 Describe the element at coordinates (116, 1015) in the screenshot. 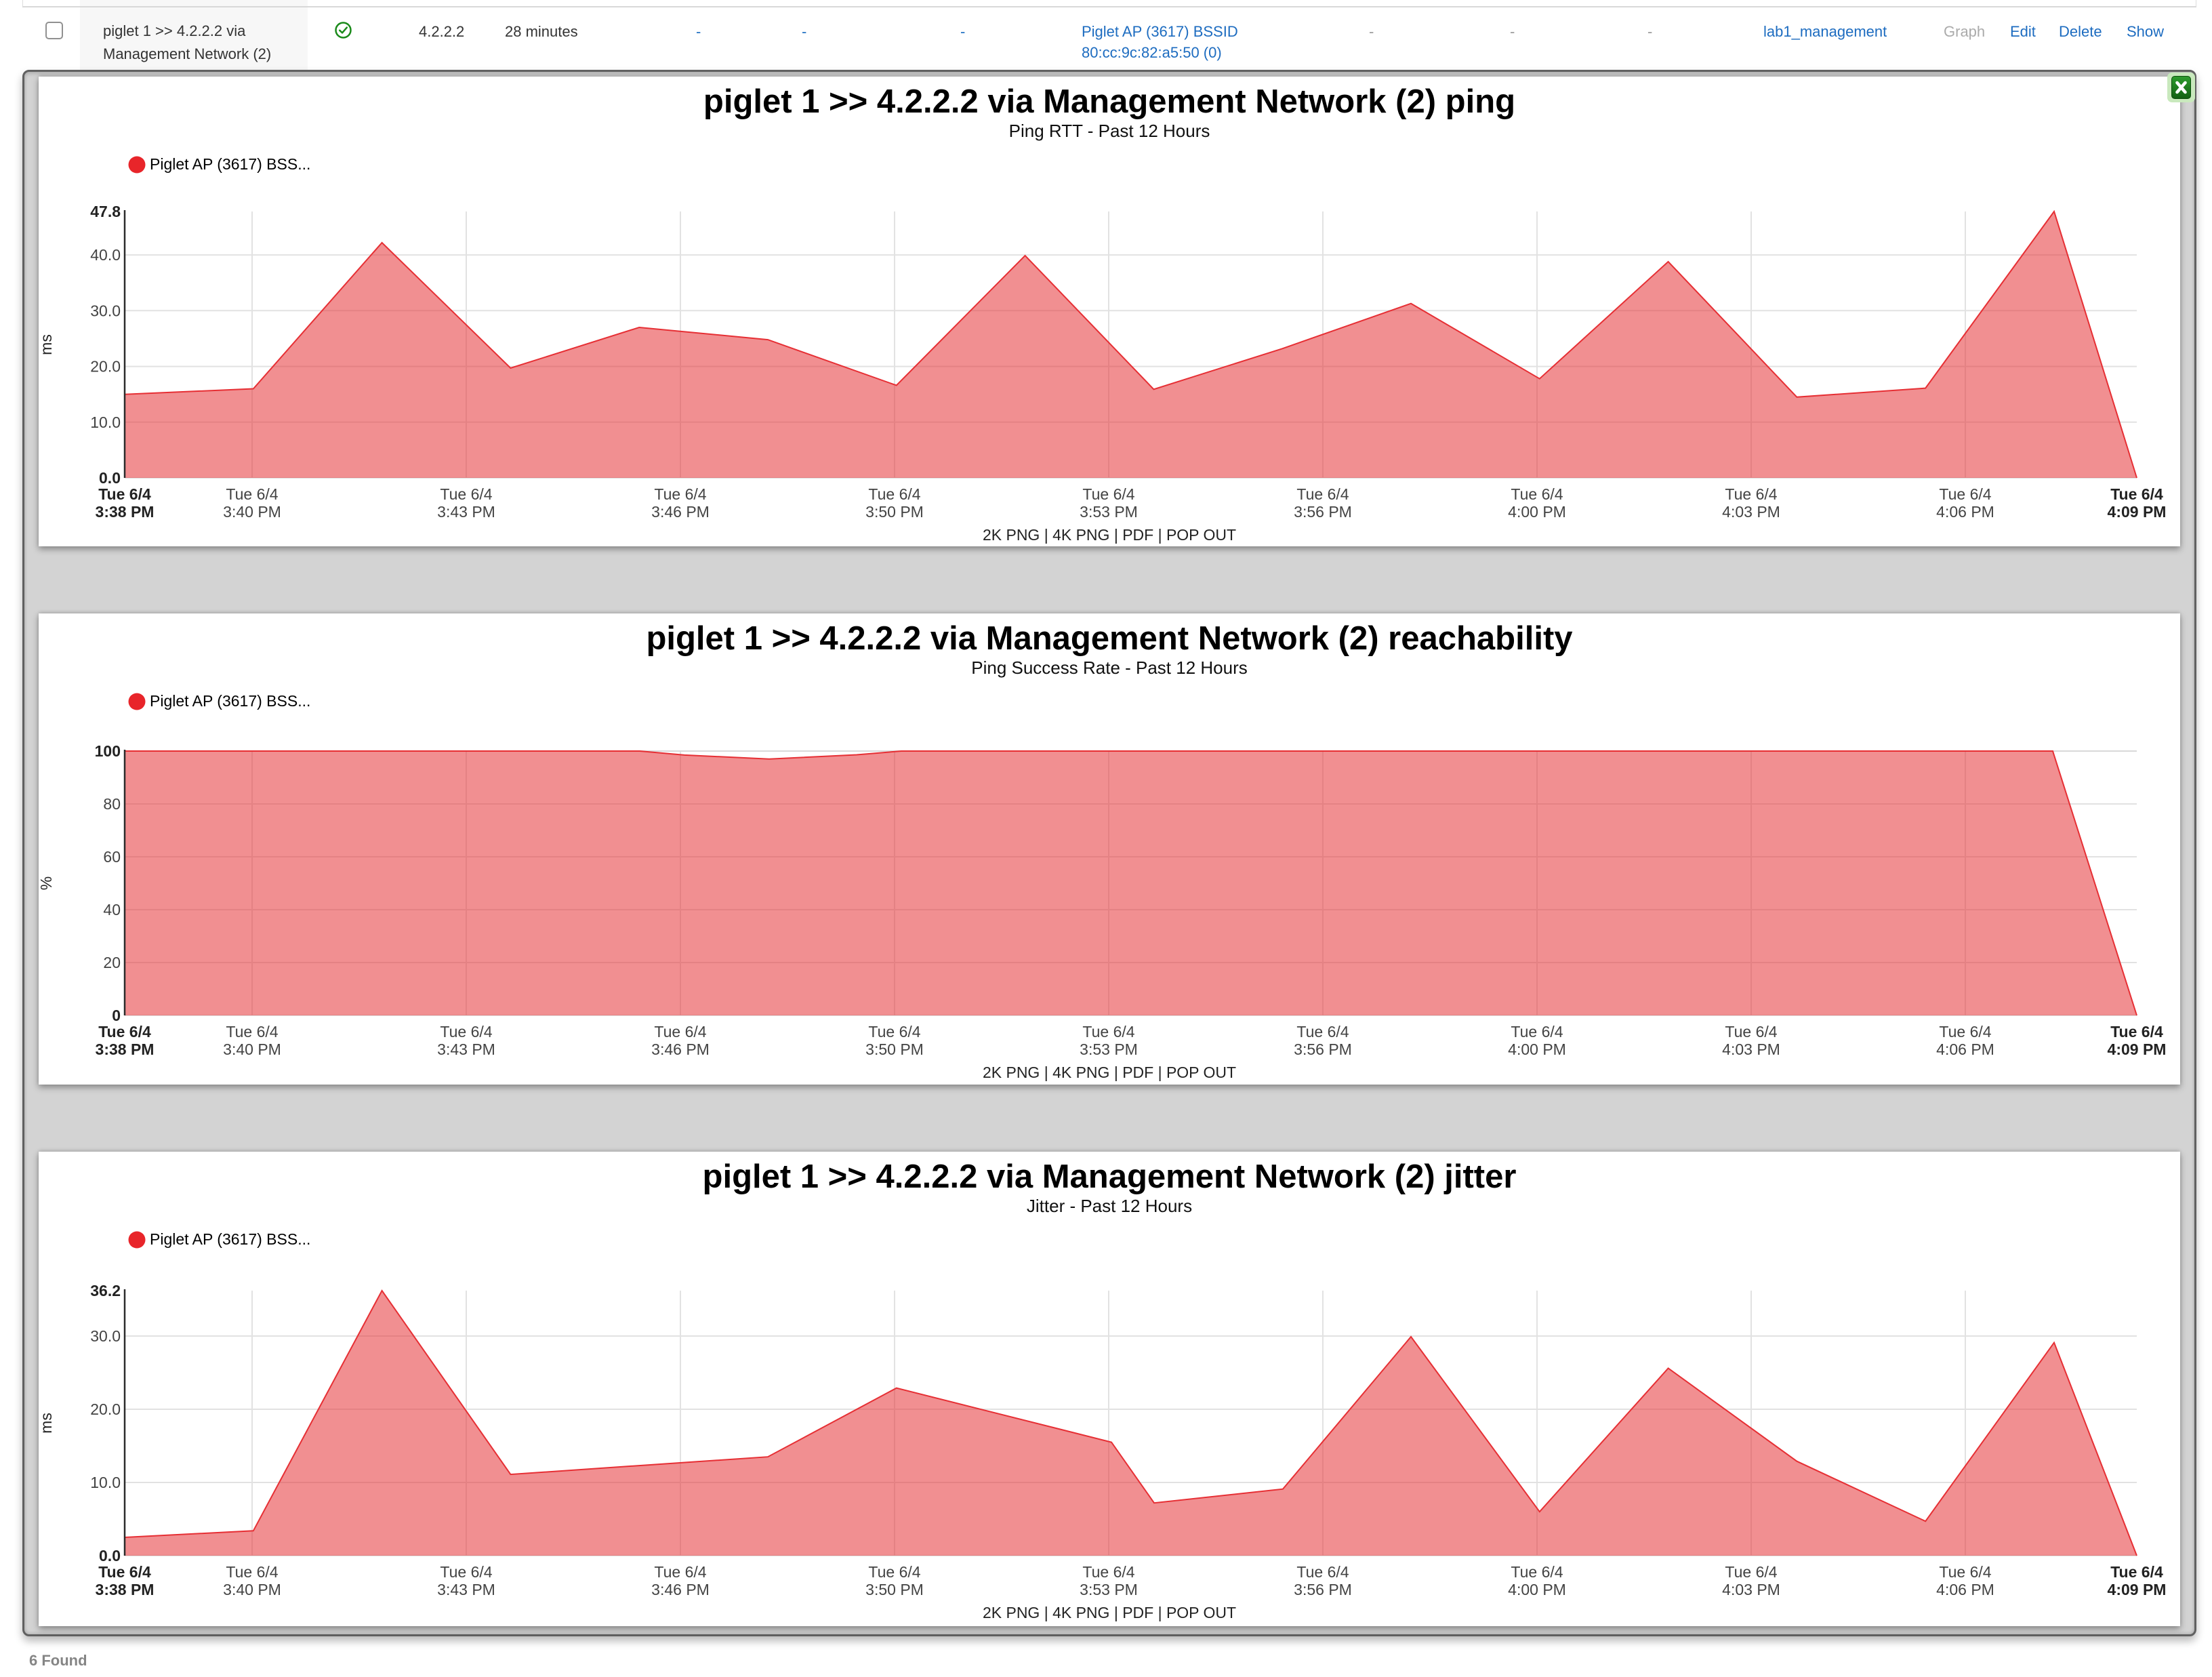

I see `svg-text: 0` at that location.